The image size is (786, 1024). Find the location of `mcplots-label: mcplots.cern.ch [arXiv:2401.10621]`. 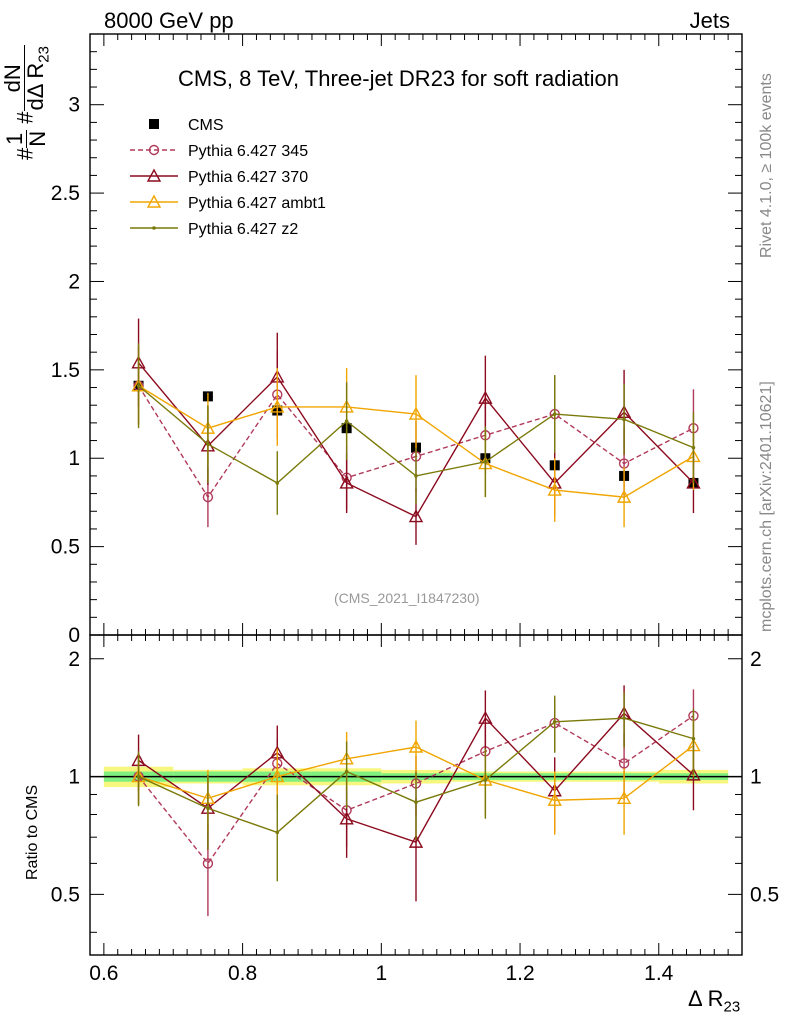

mcplots-label: mcplots.cern.ch [arXiv:2401.10621] is located at coordinates (766, 506).